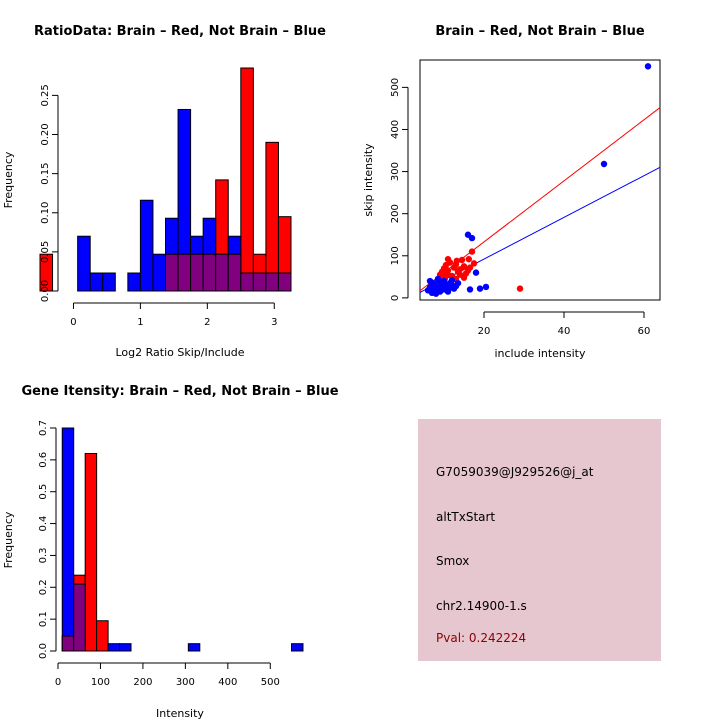 This screenshot has width=720, height=720. I want to click on intensity-y-tick-label: 0.7, so click(43, 428).